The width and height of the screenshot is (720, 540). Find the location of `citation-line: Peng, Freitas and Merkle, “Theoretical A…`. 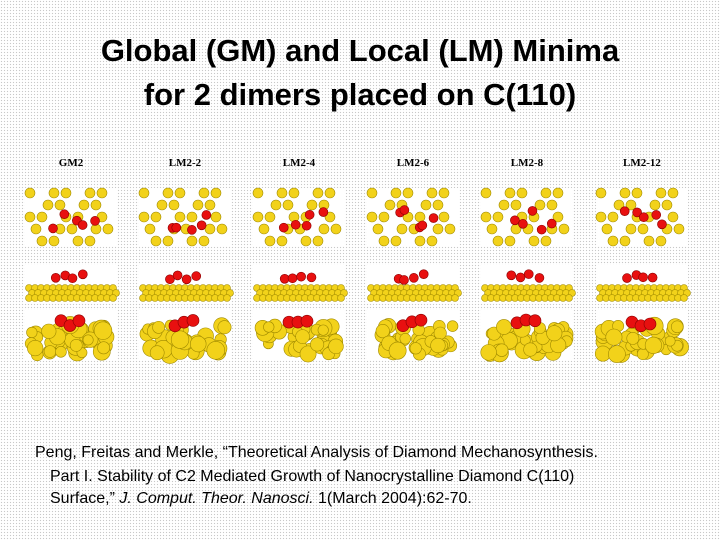

citation-line: Peng, Freitas and Merkle, “Theoretical A… is located at coordinates (316, 452).